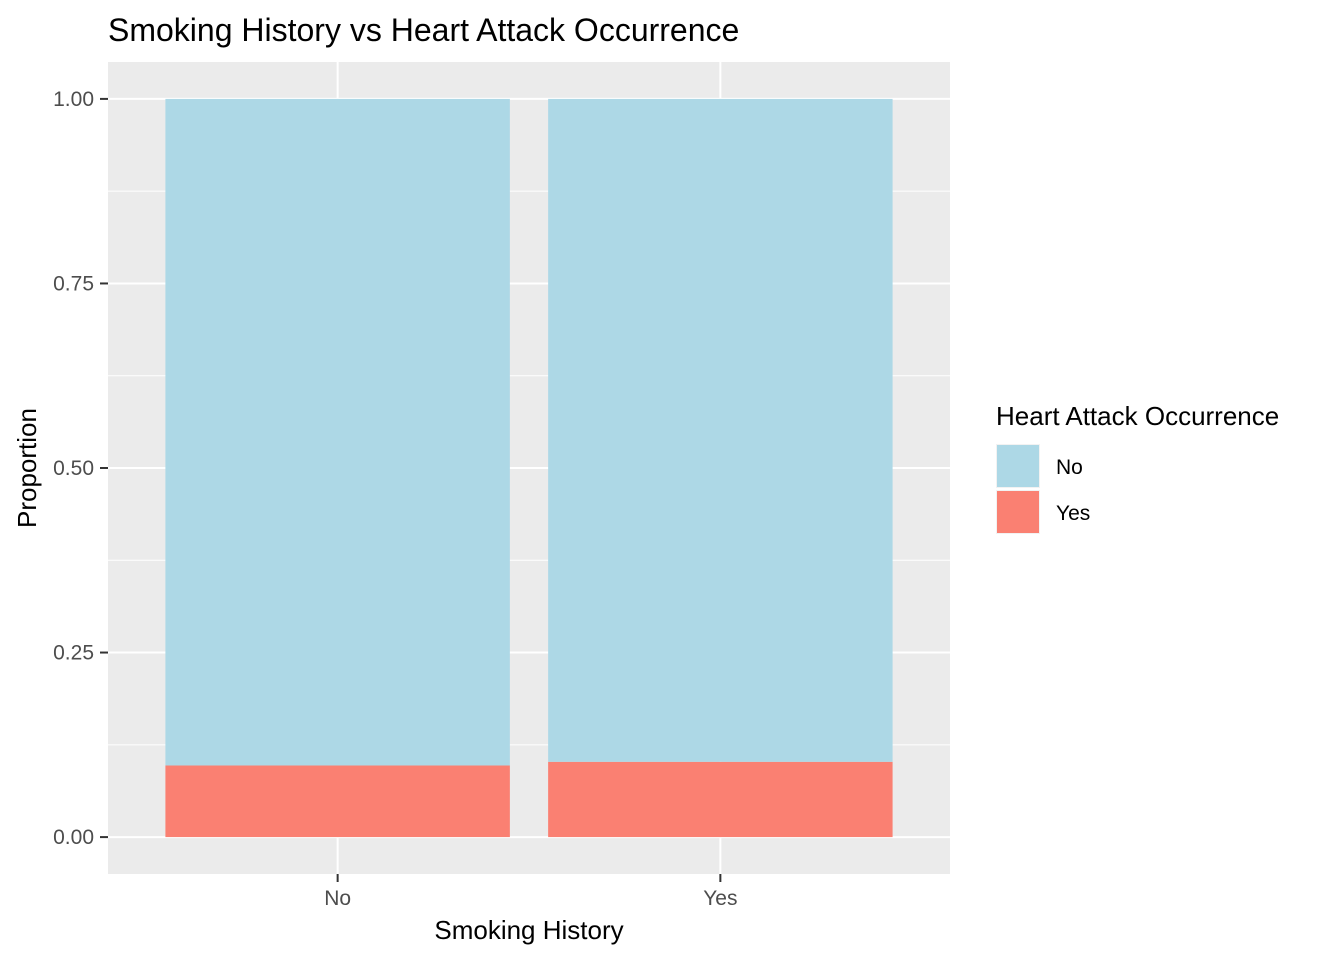 Image resolution: width=1344 pixels, height=960 pixels. Describe the element at coordinates (1018, 512) in the screenshot. I see `legend-swatch-yes` at that location.